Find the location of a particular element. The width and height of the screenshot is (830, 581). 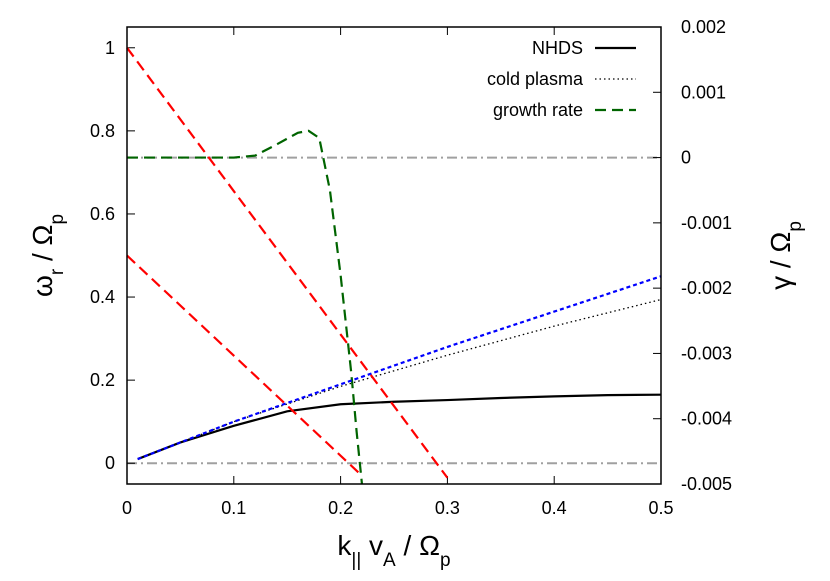

y-axis-label-part: r is located at coordinates (57, 271).